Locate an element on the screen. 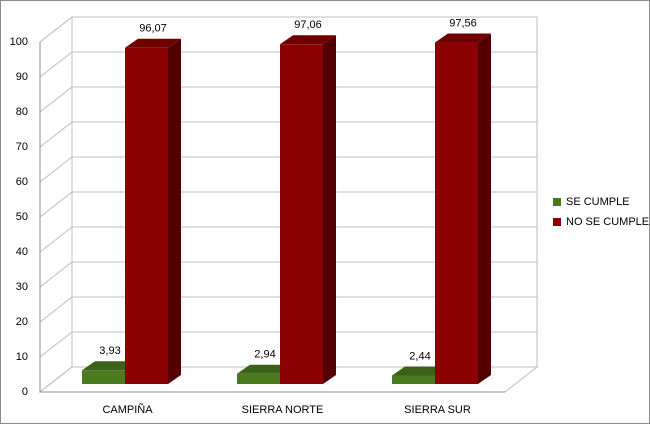  y-tick-label: 10 is located at coordinates (22, 357).